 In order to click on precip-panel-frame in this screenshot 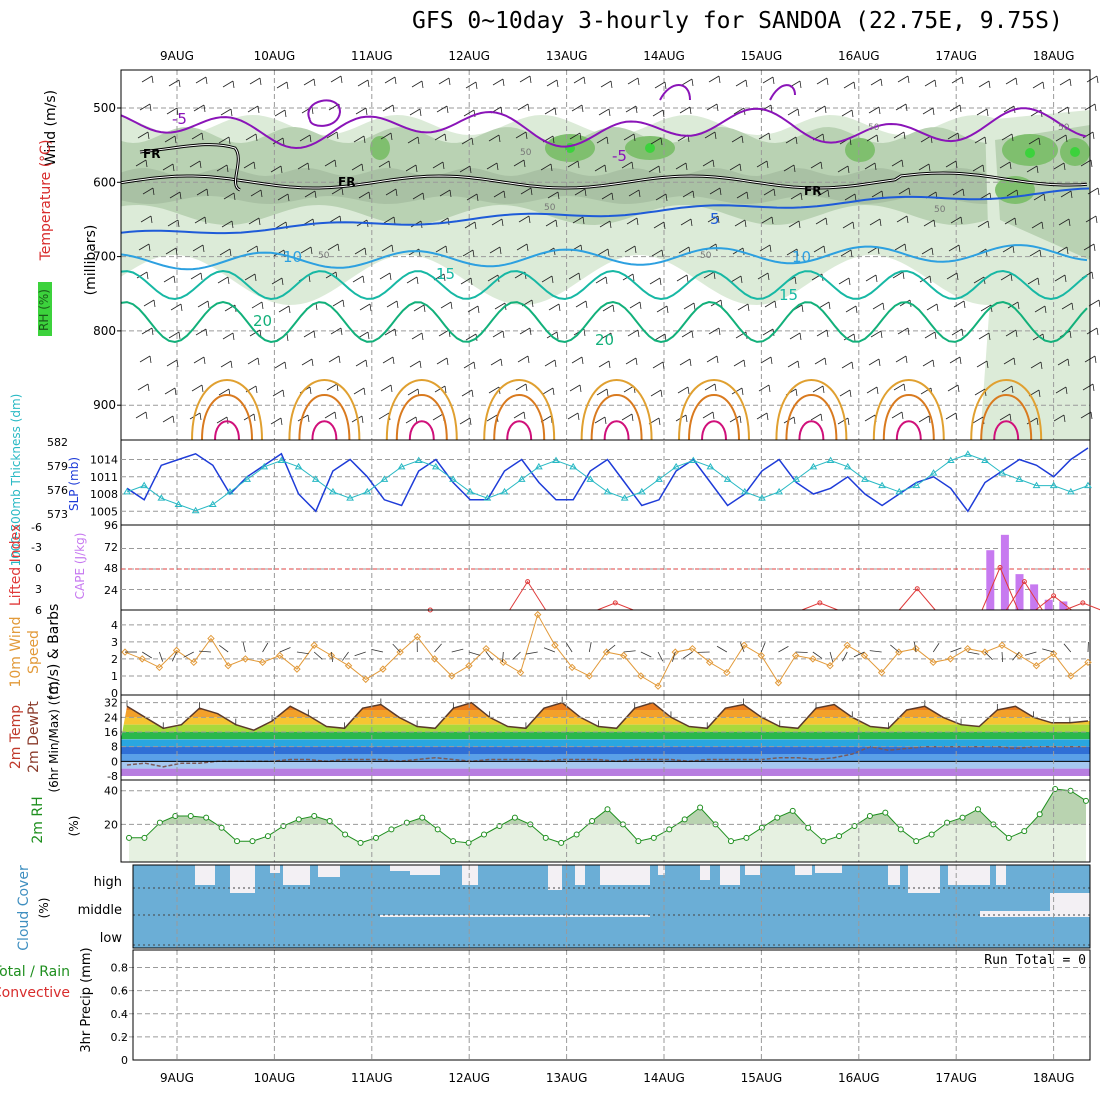, I will do `click(611, 1005)`.